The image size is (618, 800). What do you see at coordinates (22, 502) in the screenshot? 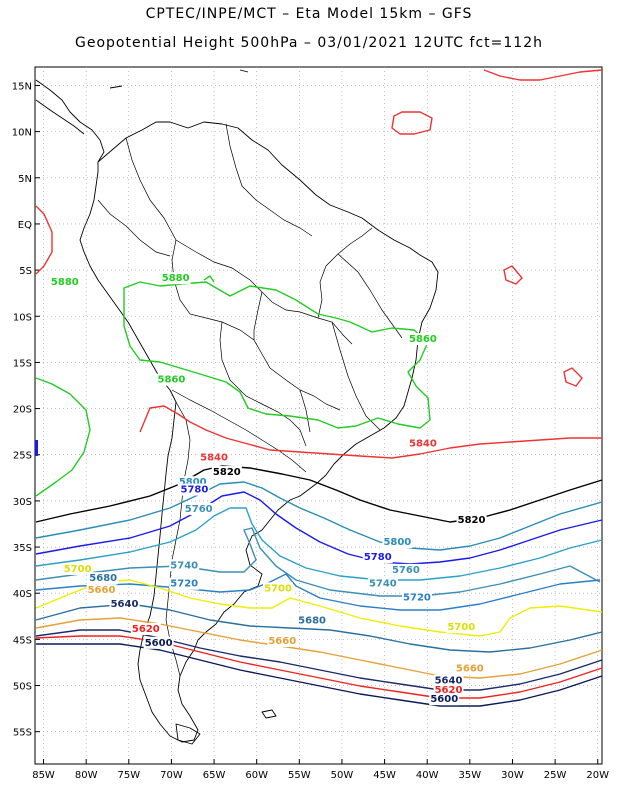
I see `lat-tick-label: 30S` at bounding box center [22, 502].